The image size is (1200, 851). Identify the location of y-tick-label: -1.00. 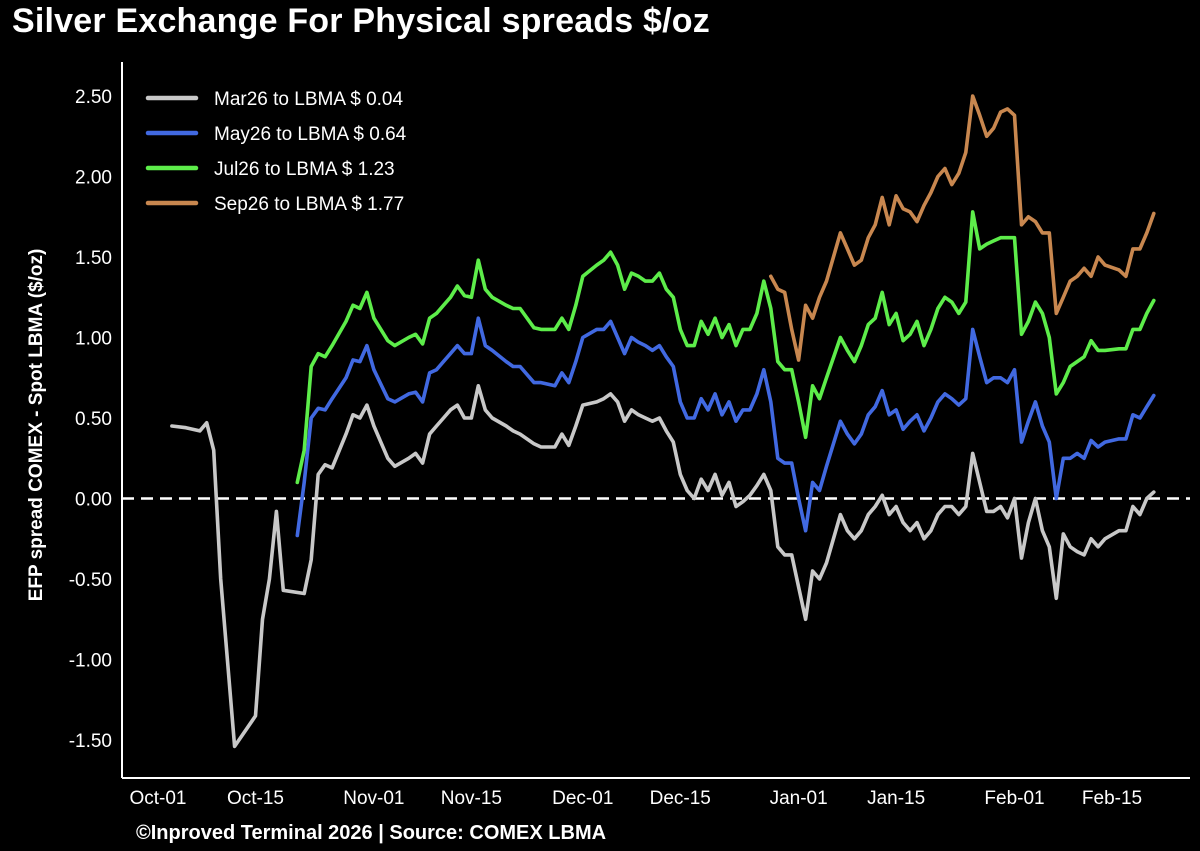
(90, 661).